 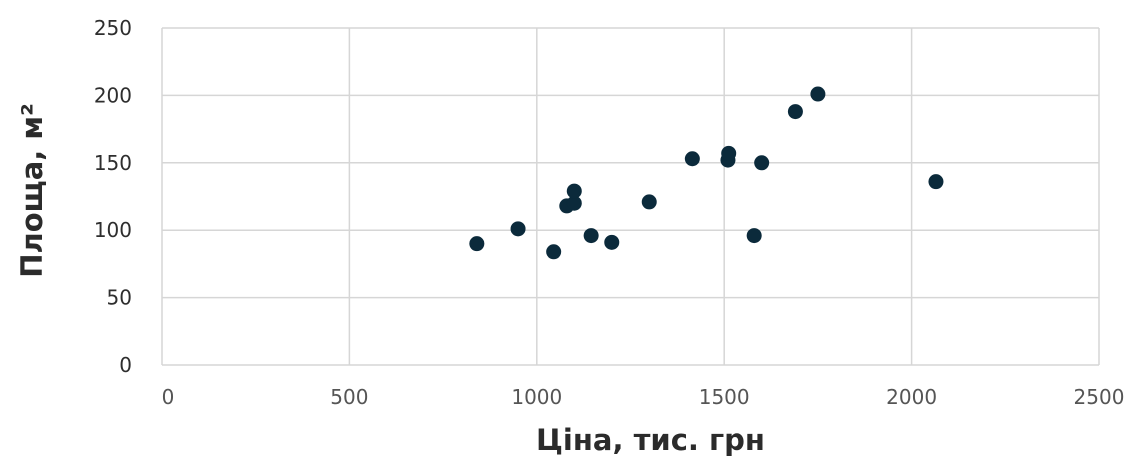 I want to click on y-tick-label: 150, so click(x=113, y=163).